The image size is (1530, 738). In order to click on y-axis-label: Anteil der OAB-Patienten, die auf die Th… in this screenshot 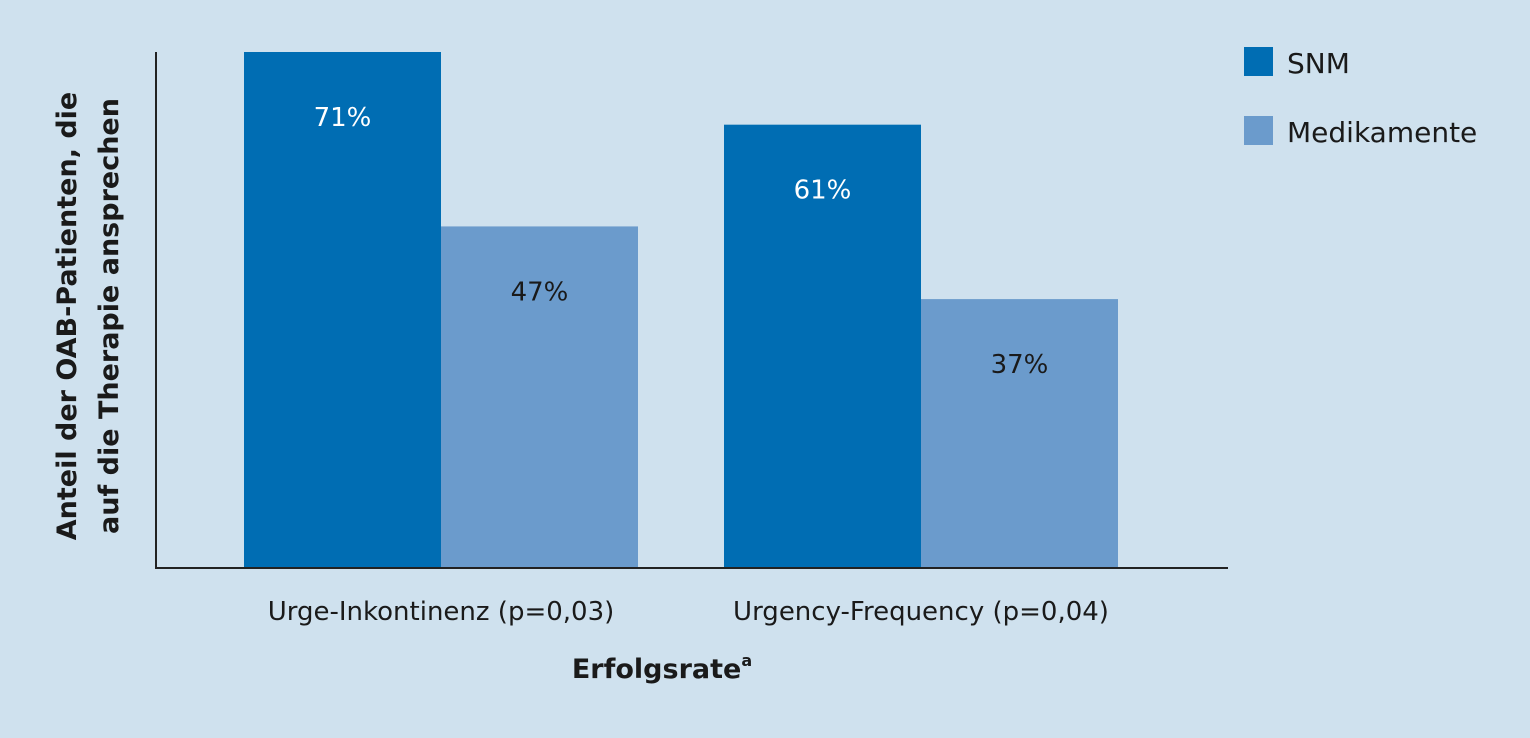, I will do `click(88, 316)`.